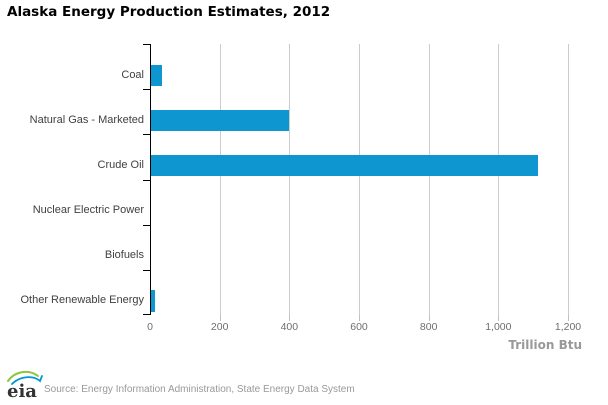 This screenshot has height=405, width=608. Describe the element at coordinates (156, 75) in the screenshot. I see `bar-coal` at that location.